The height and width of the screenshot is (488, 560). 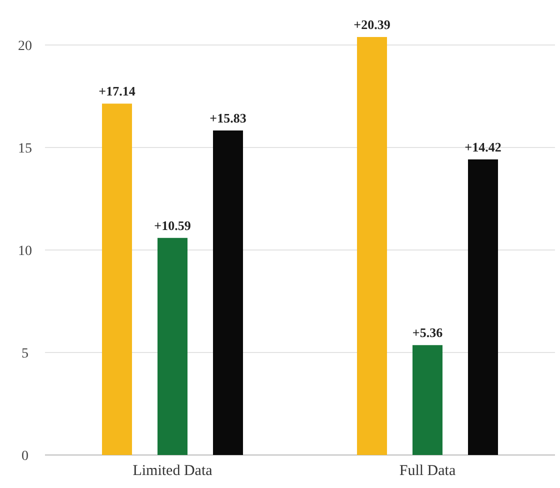 I want to click on data-label: +5.36, so click(x=428, y=332).